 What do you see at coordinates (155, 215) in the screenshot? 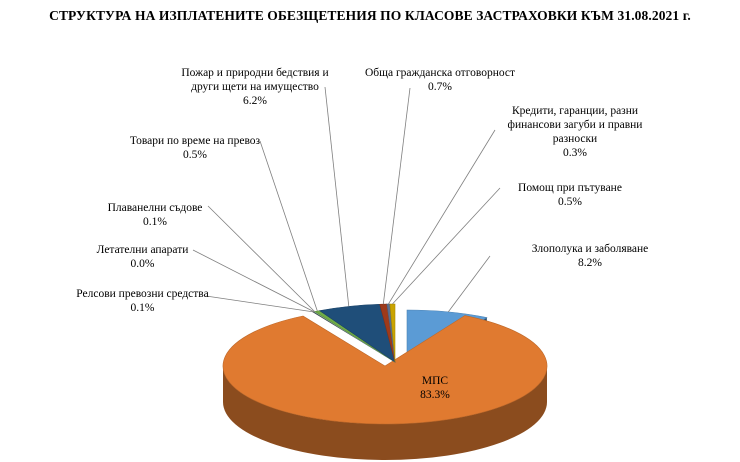
I see `slice-label-5: Плаванелни съдове 0.1%` at bounding box center [155, 215].